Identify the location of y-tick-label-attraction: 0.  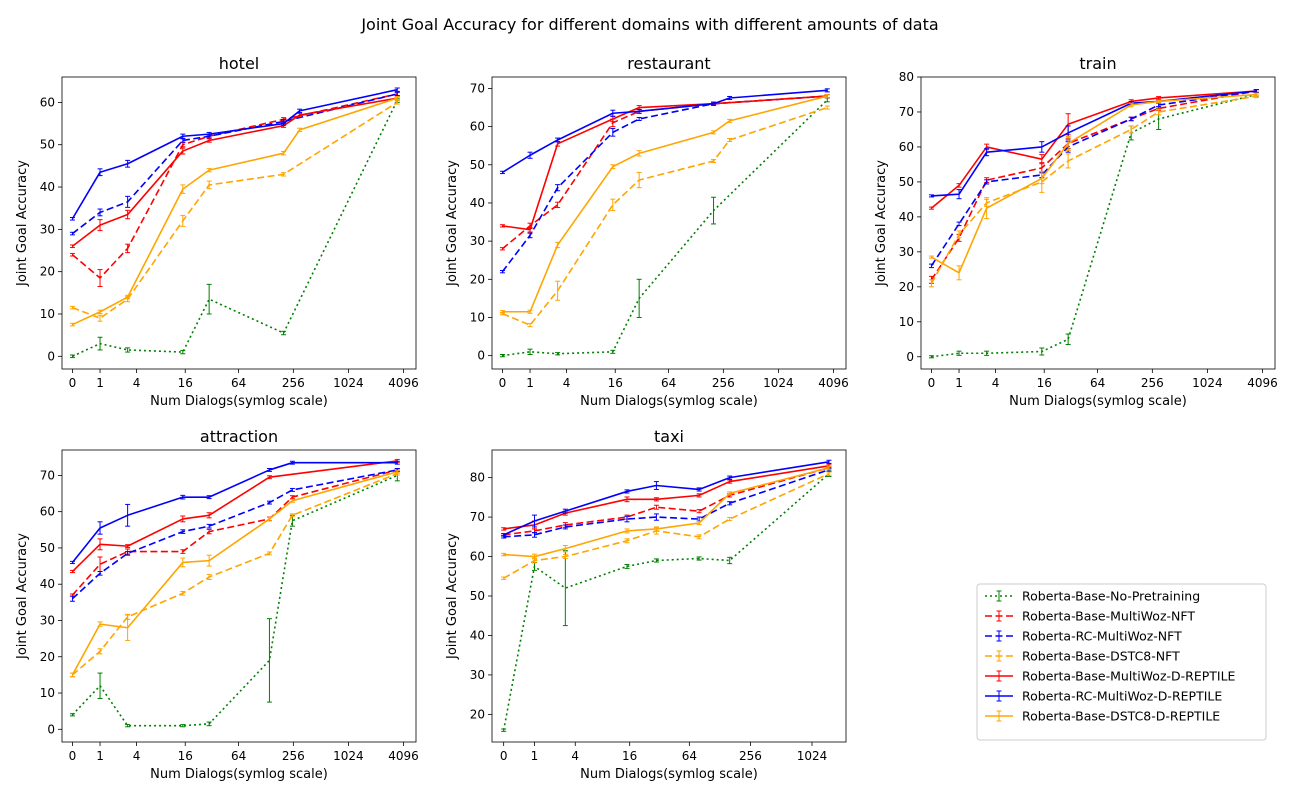
(51, 729).